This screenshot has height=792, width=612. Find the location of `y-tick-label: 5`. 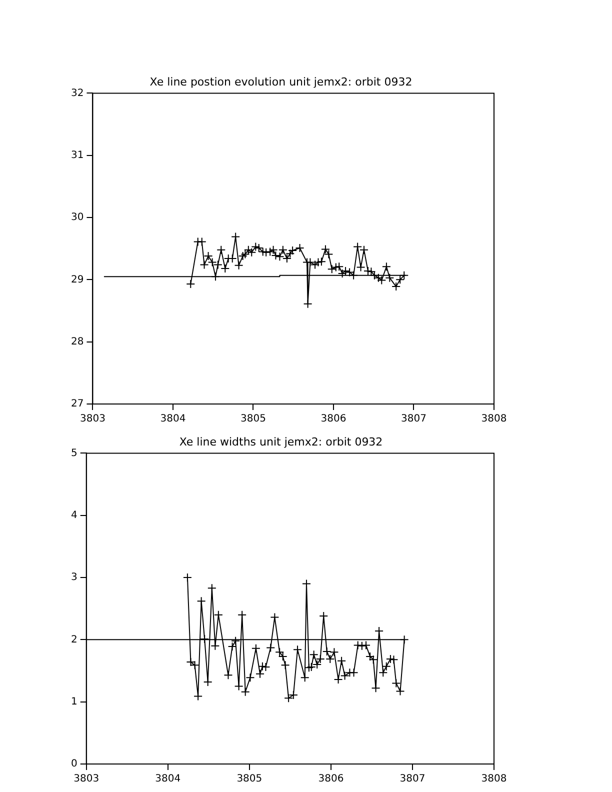

y-tick-label: 5 is located at coordinates (74, 453).